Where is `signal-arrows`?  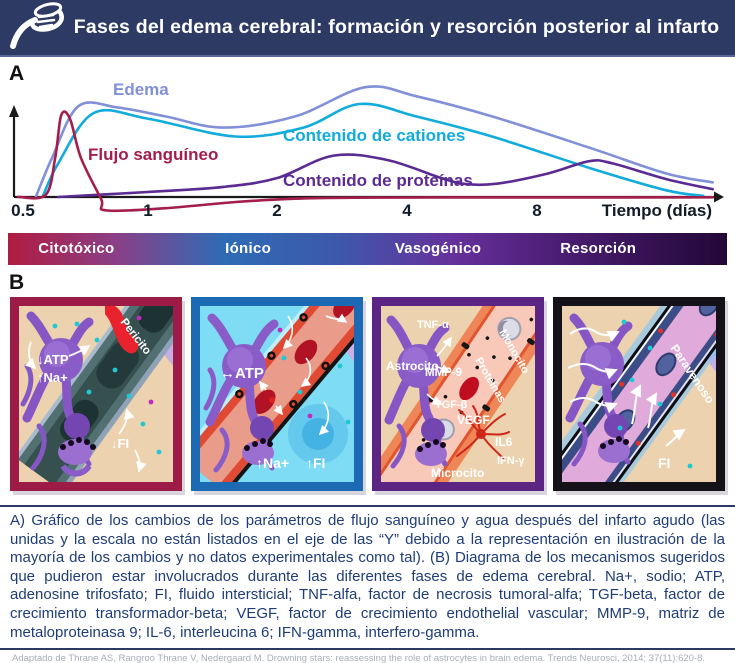
signal-arrows is located at coordinates (439, 370).